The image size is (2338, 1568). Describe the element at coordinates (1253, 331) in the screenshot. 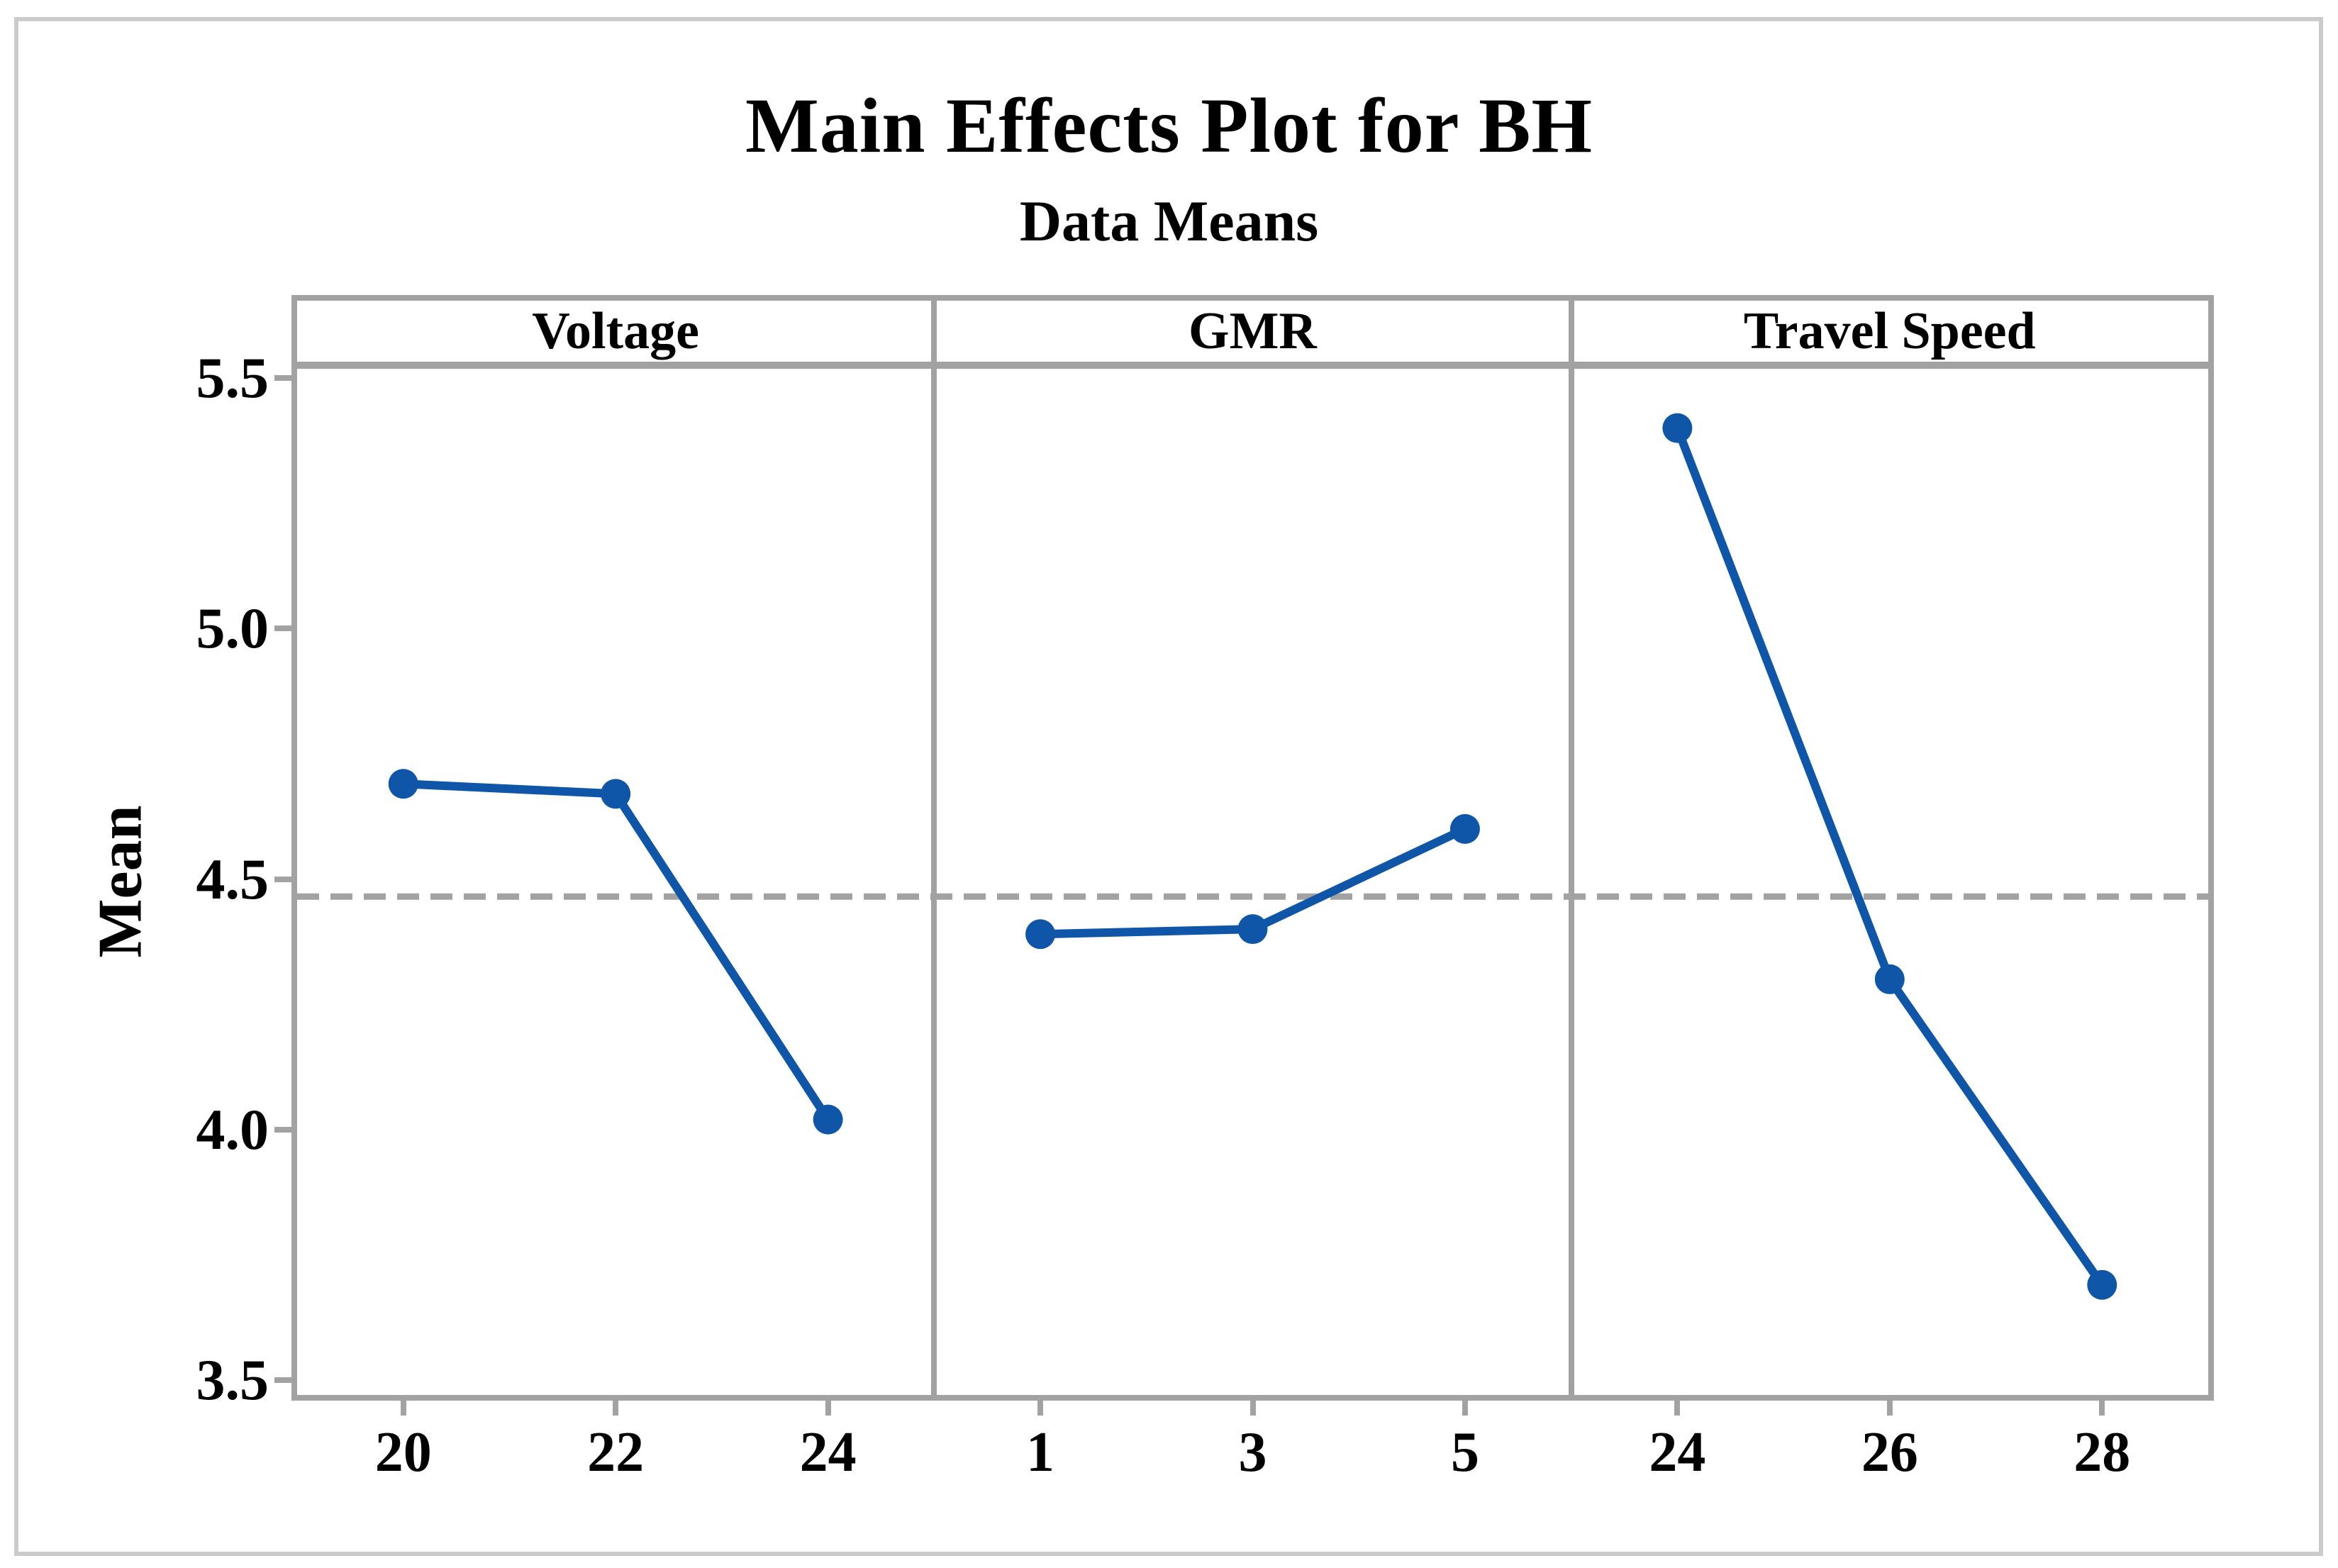

I see `panel-header-gmr: GMR` at that location.